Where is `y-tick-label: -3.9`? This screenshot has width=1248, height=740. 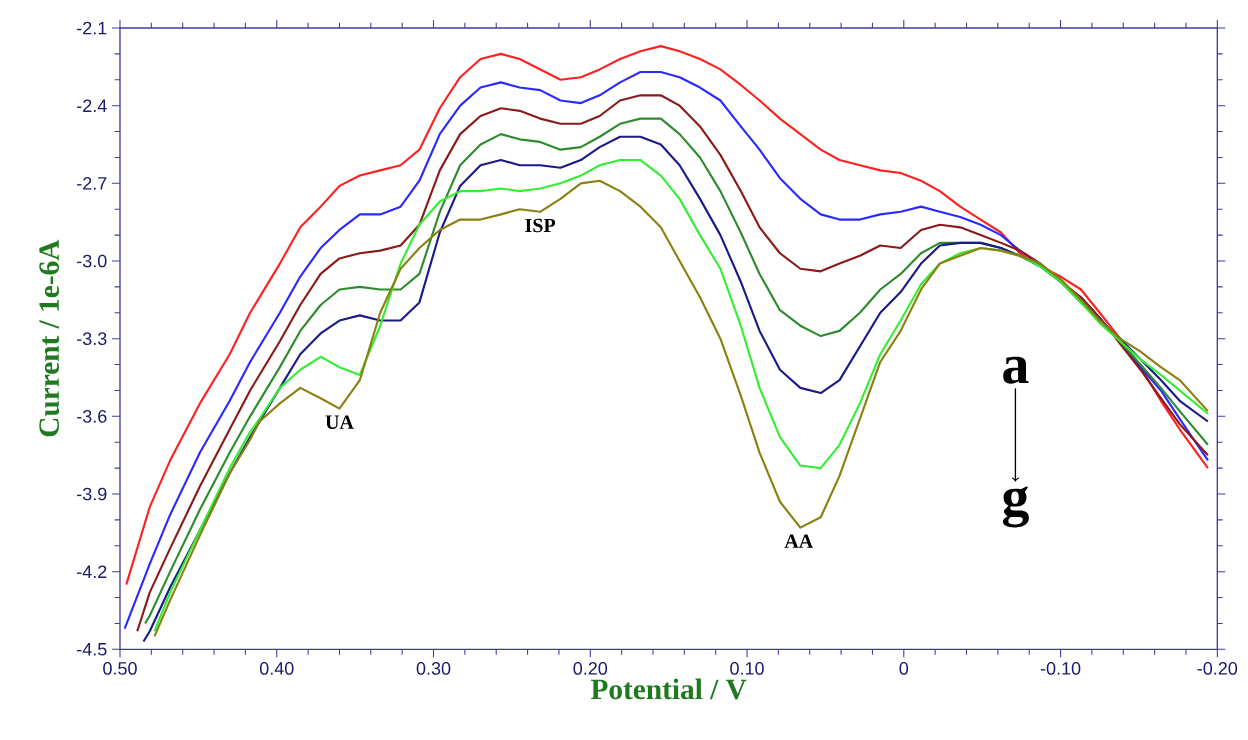 y-tick-label: -3.9 is located at coordinates (92, 494).